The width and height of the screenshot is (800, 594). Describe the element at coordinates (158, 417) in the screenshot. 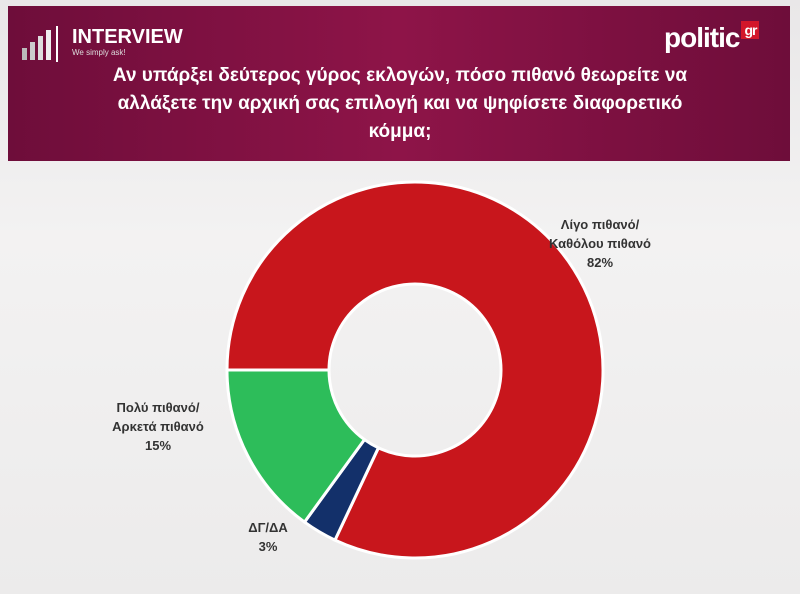

I see `slice-label: Πολύ πιθανό/Αρκετά πιθανό` at that location.